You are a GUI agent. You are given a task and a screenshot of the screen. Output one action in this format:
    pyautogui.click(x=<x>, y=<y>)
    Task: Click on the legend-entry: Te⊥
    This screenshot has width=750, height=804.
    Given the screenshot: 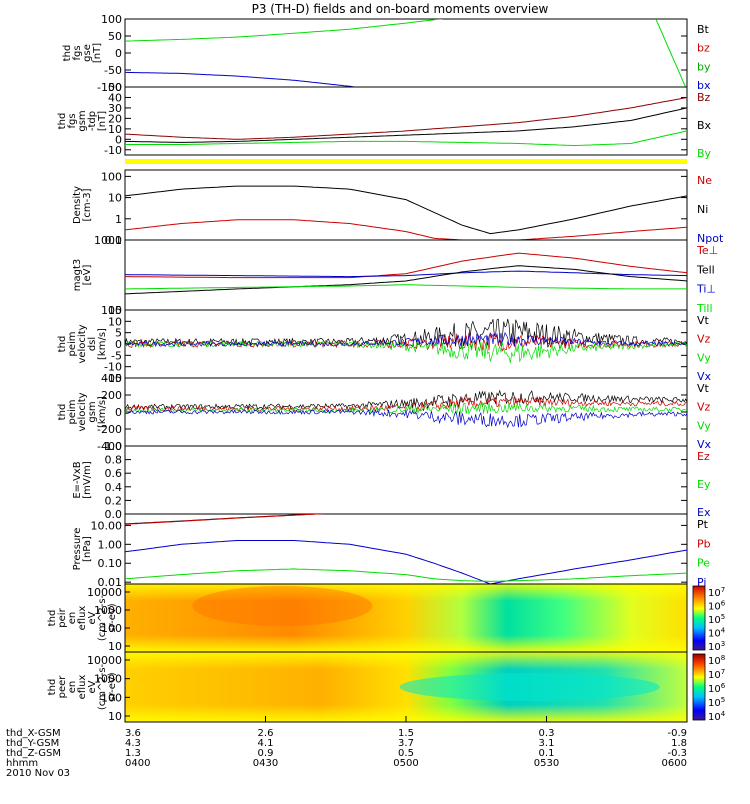 What is the action you would take?
    pyautogui.click(x=707, y=250)
    